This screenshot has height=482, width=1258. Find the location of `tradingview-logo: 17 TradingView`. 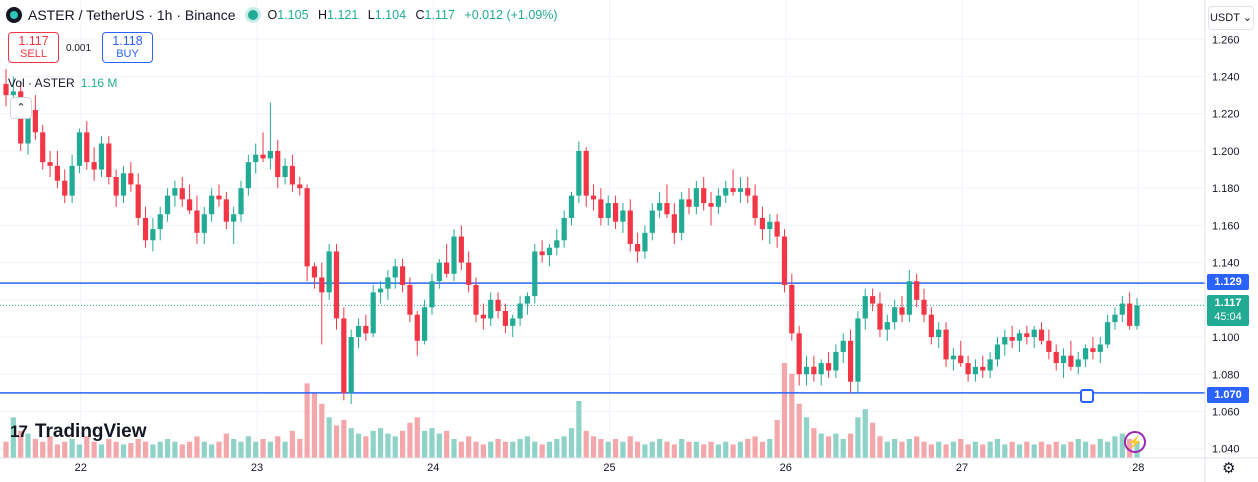

tradingview-logo: 17 TradingView is located at coordinates (78, 431).